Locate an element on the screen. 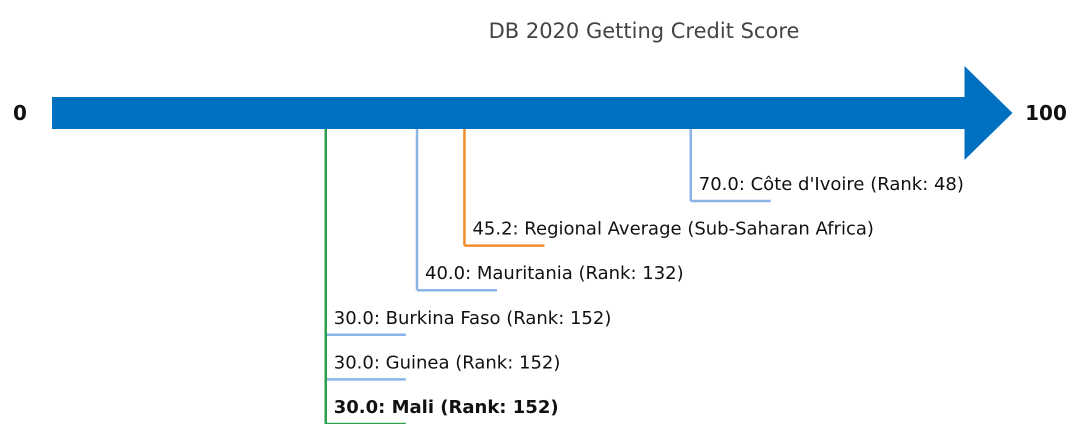 This screenshot has width=1072, height=424. marker-label: 30.0: Guinea (Rank: 152) is located at coordinates (447, 362).